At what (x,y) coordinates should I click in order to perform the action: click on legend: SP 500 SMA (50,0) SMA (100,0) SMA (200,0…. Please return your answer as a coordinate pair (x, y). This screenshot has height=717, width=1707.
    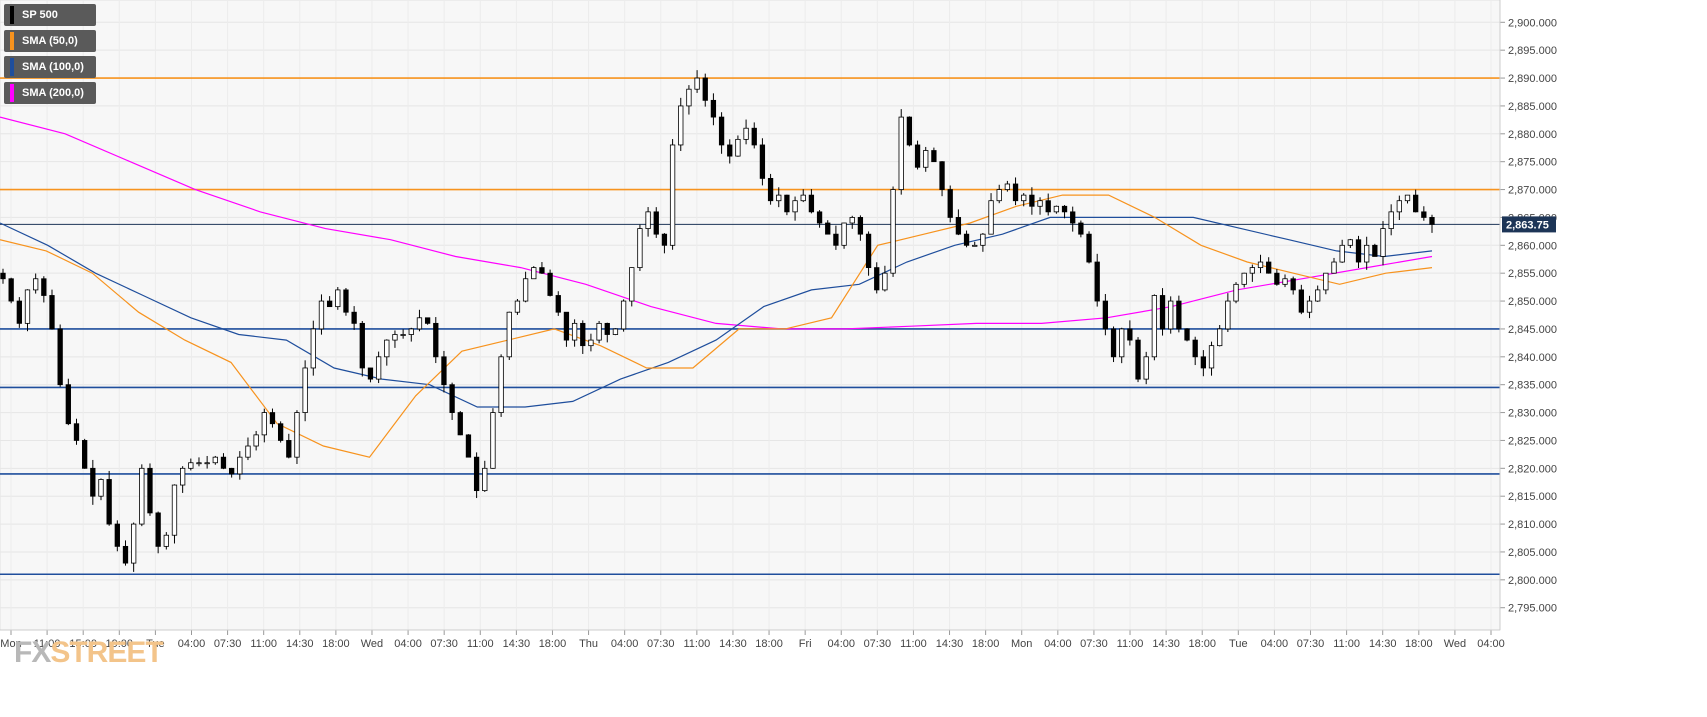
    Looking at the image, I should click on (50, 54).